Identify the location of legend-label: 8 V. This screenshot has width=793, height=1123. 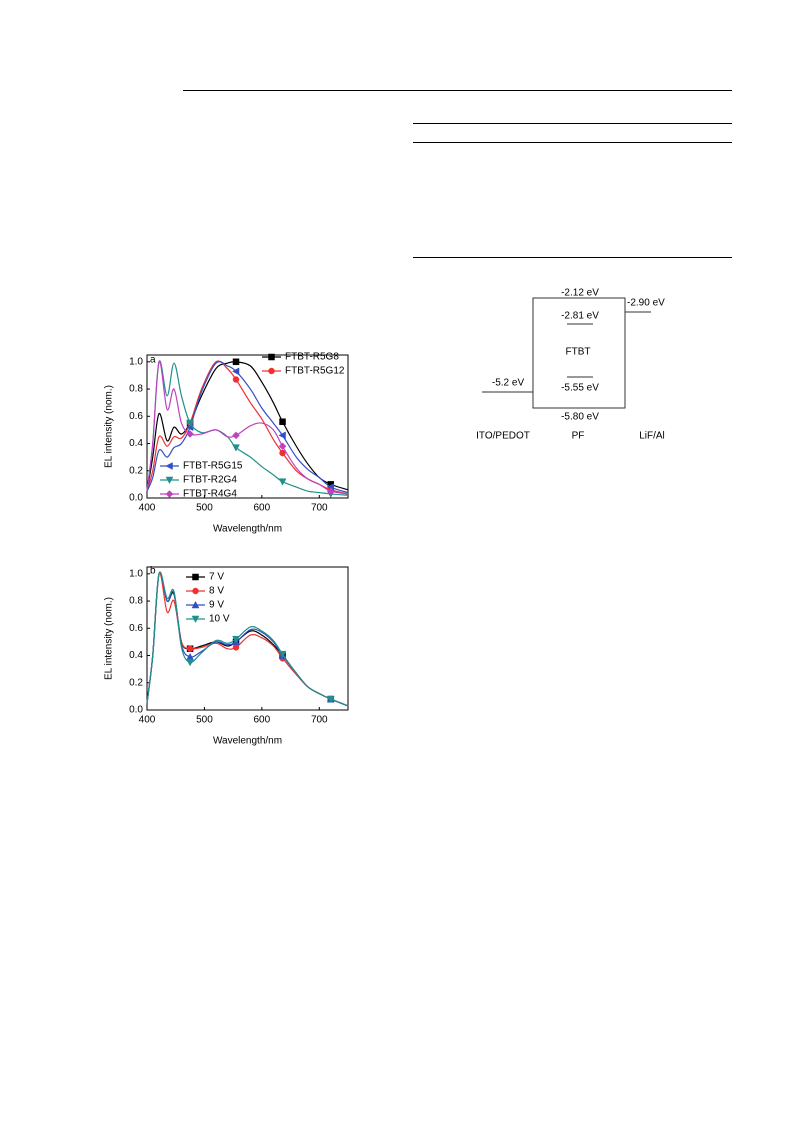
(216, 591).